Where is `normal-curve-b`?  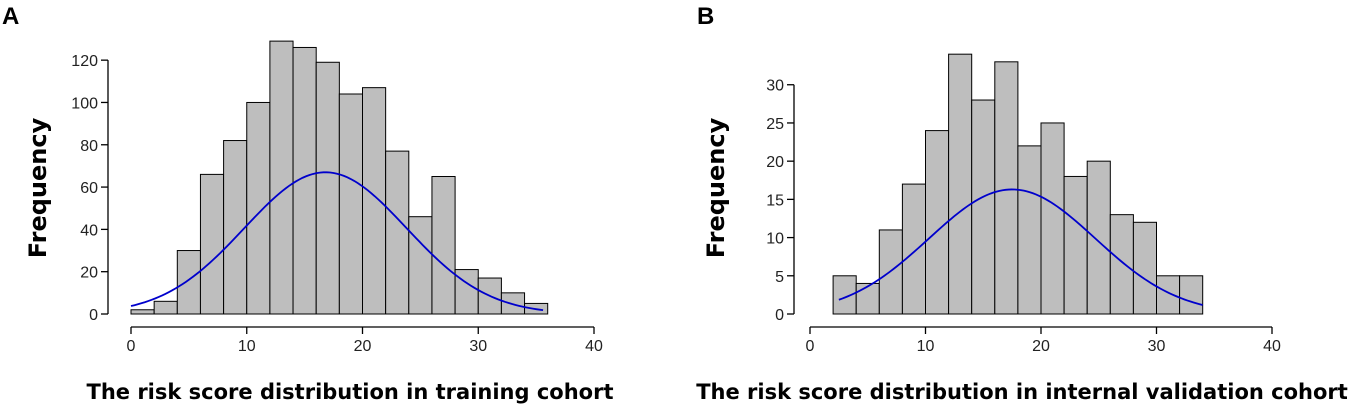
normal-curve-b is located at coordinates (1020, 247).